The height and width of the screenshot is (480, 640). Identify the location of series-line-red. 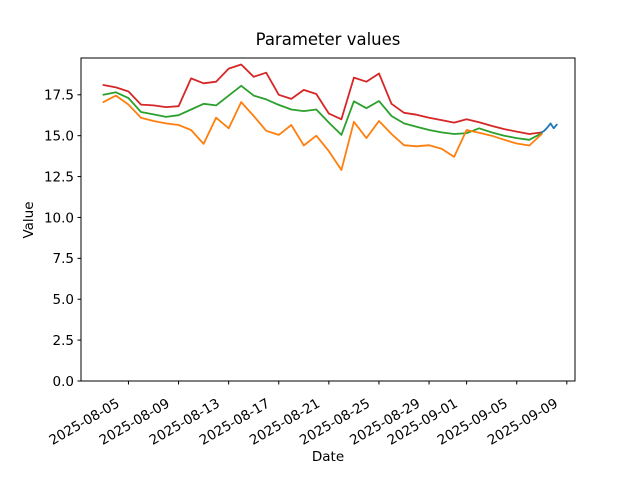
(322, 99).